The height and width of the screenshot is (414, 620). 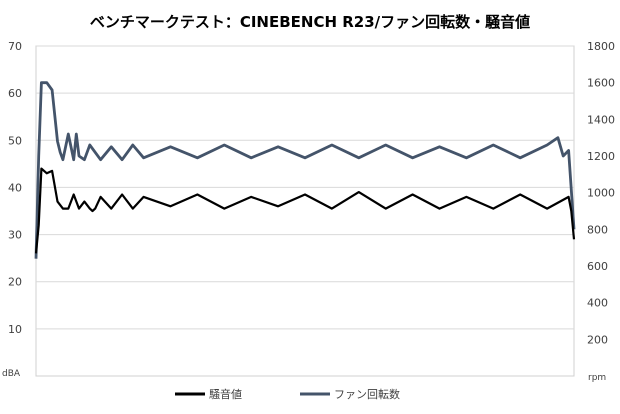 What do you see at coordinates (287, 394) in the screenshot?
I see `legend: 騒音値 ファン回転数` at bounding box center [287, 394].